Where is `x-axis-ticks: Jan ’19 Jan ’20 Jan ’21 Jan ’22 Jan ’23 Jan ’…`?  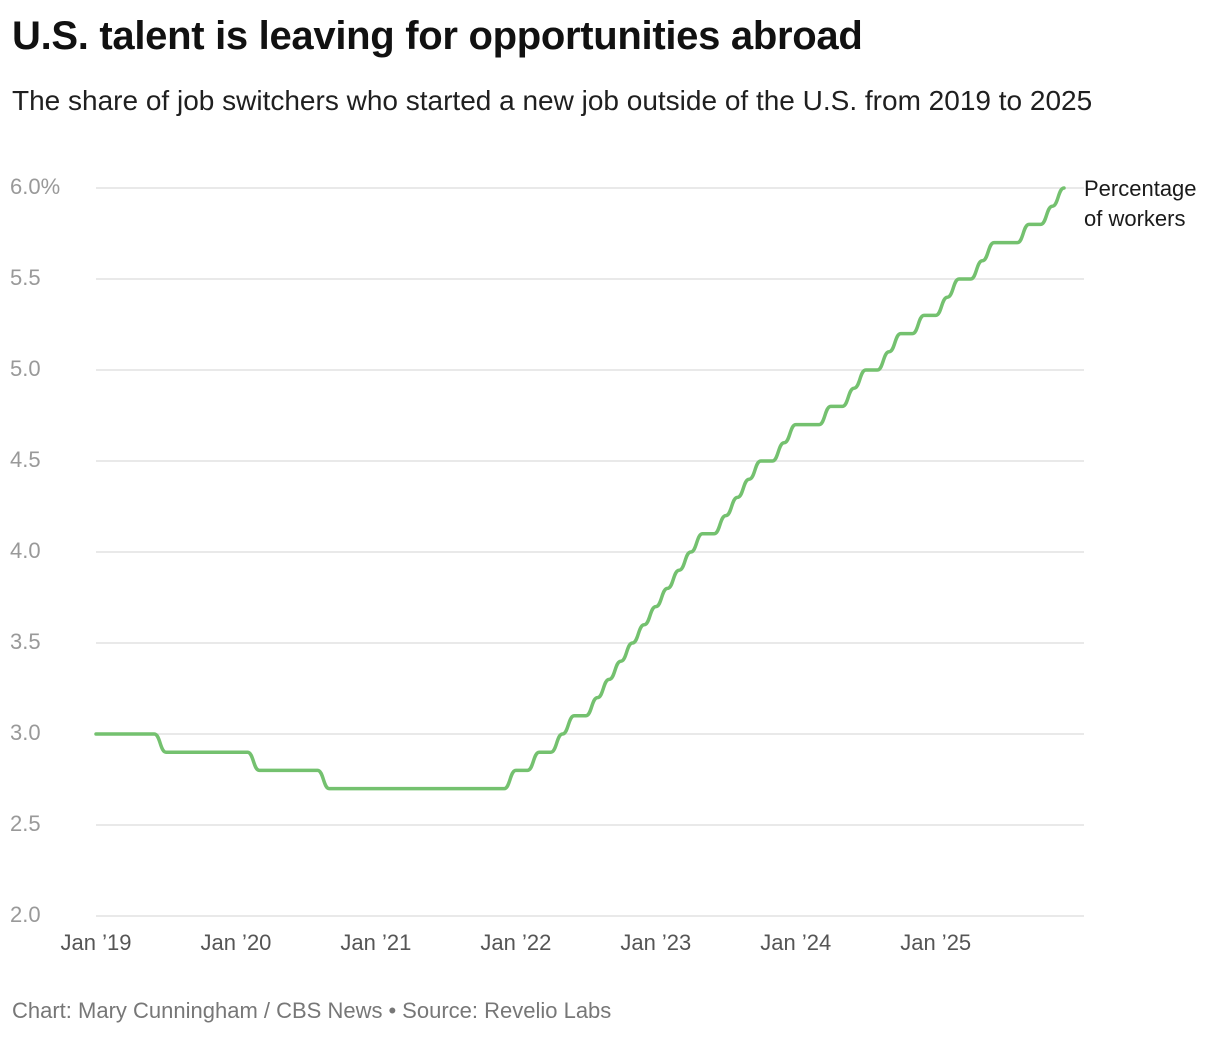 x-axis-ticks: Jan ’19 Jan ’20 Jan ’21 Jan ’22 Jan ’23 Jan ’… is located at coordinates (516, 942).